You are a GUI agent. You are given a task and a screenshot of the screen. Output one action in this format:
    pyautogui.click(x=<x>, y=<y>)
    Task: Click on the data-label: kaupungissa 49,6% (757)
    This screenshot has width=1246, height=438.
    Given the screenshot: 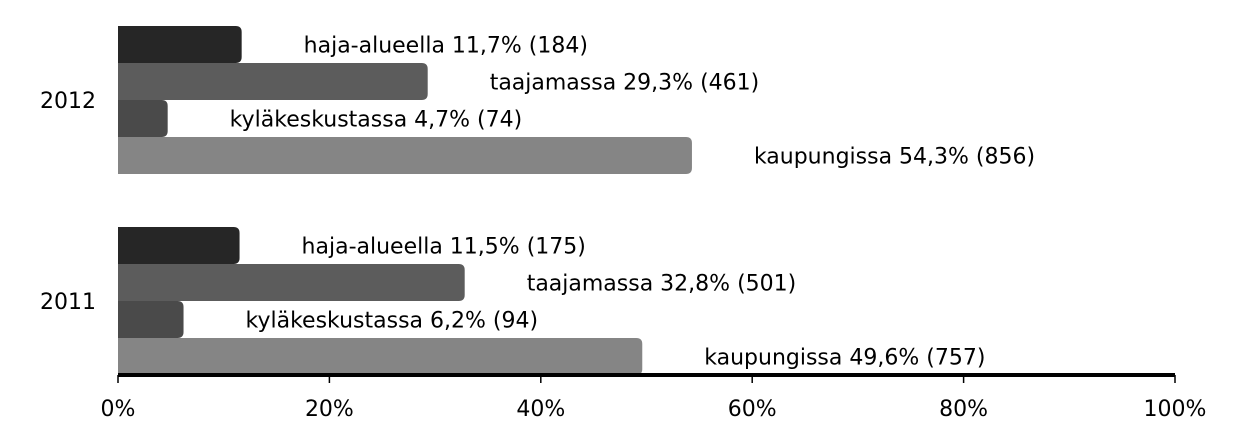 What is the action you would take?
    pyautogui.click(x=844, y=358)
    